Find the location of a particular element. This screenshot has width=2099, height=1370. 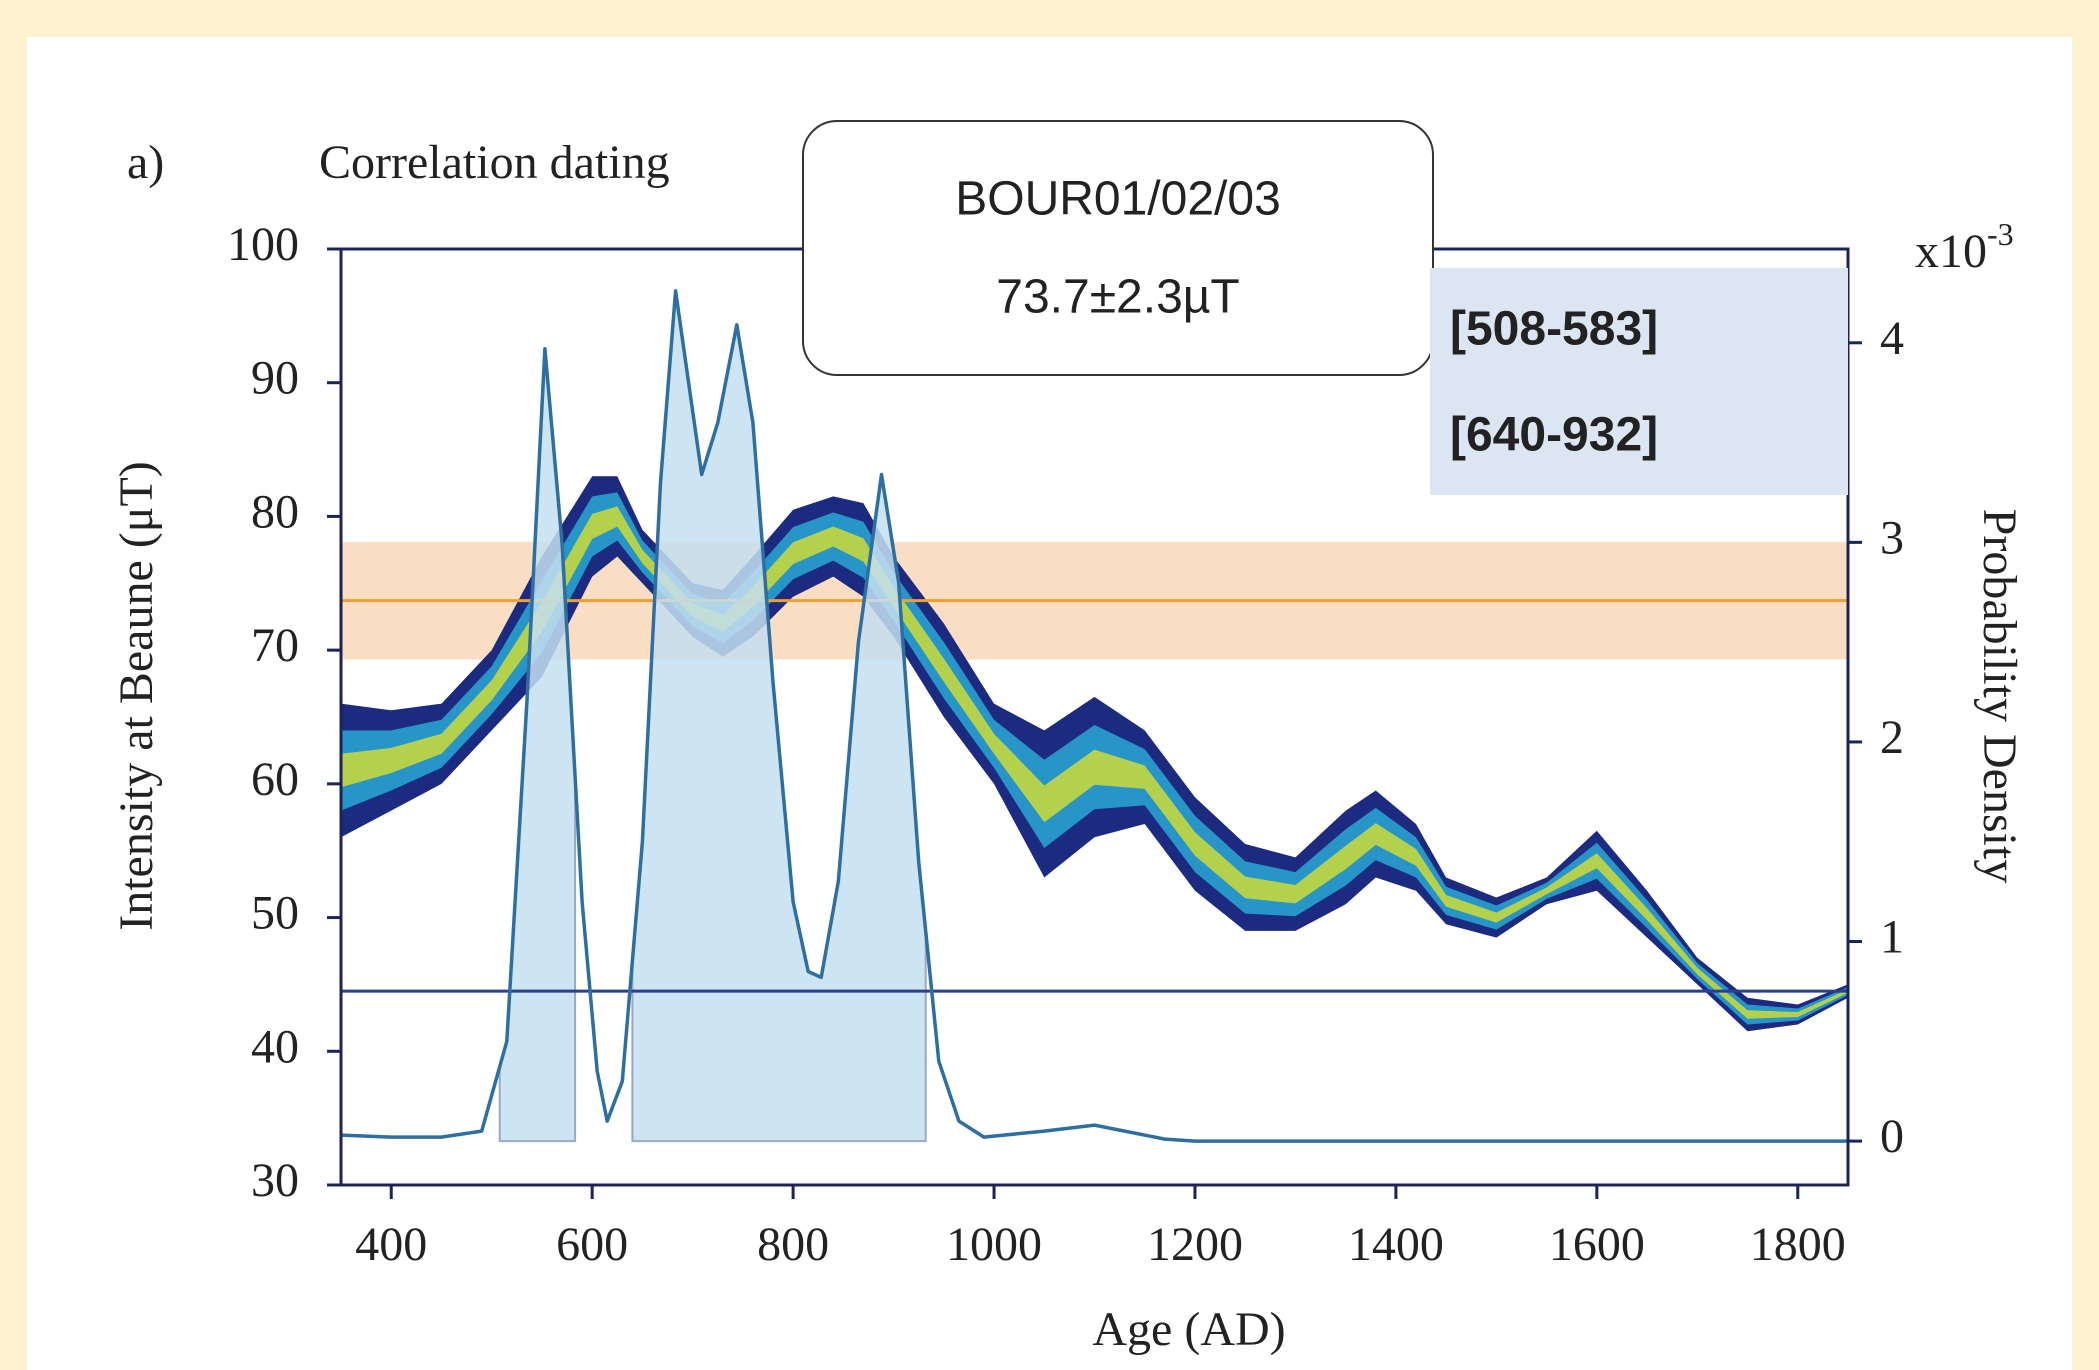

x-tick-label: 1600 is located at coordinates (1597, 1244).